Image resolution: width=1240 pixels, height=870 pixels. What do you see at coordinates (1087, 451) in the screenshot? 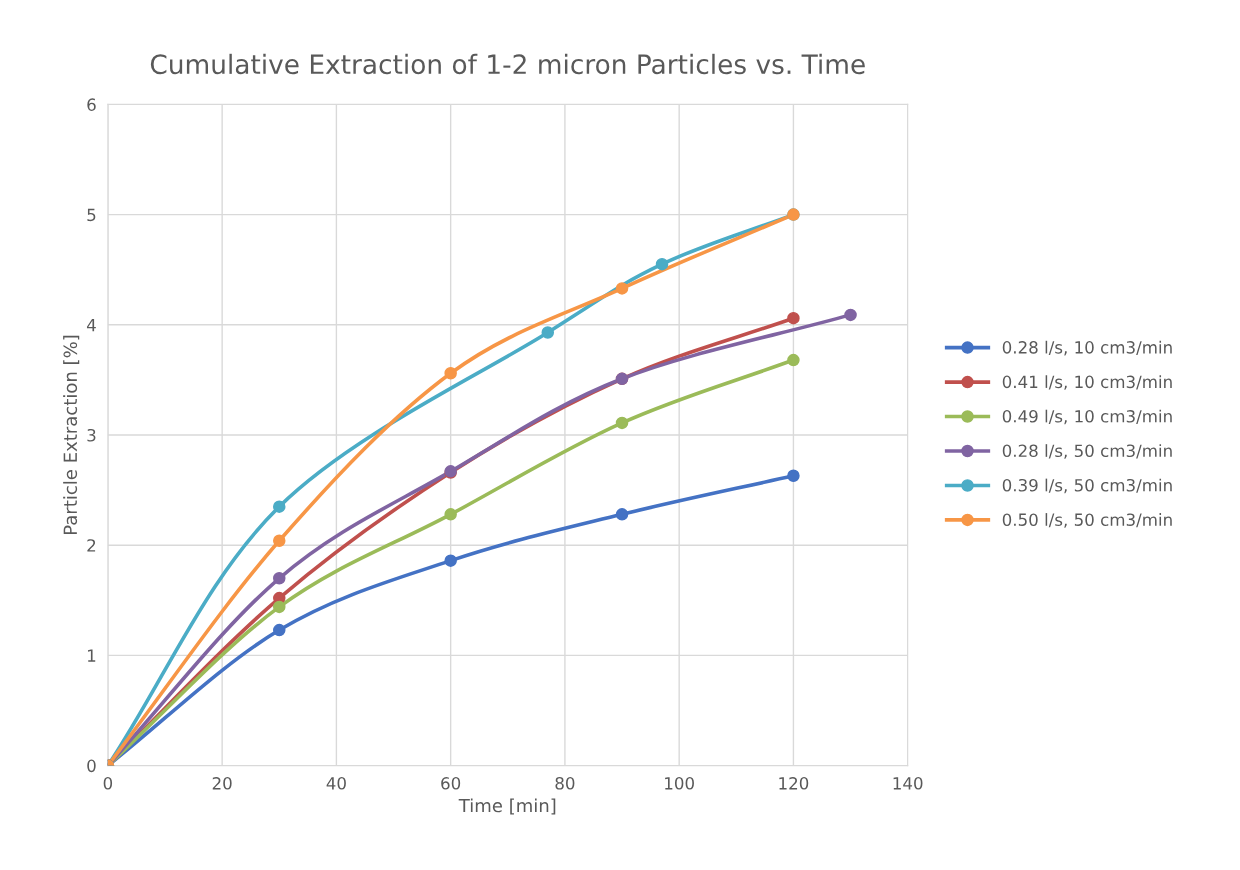
I see `legend-label: 0.28 l/s, 50 cm3/min` at bounding box center [1087, 451].